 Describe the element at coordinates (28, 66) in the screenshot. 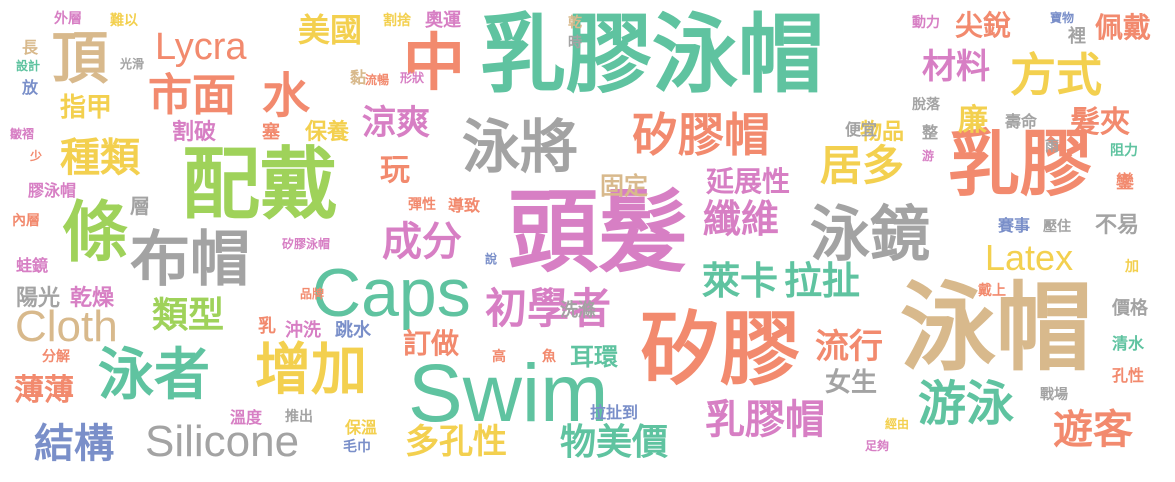

I see `word: 設計` at that location.